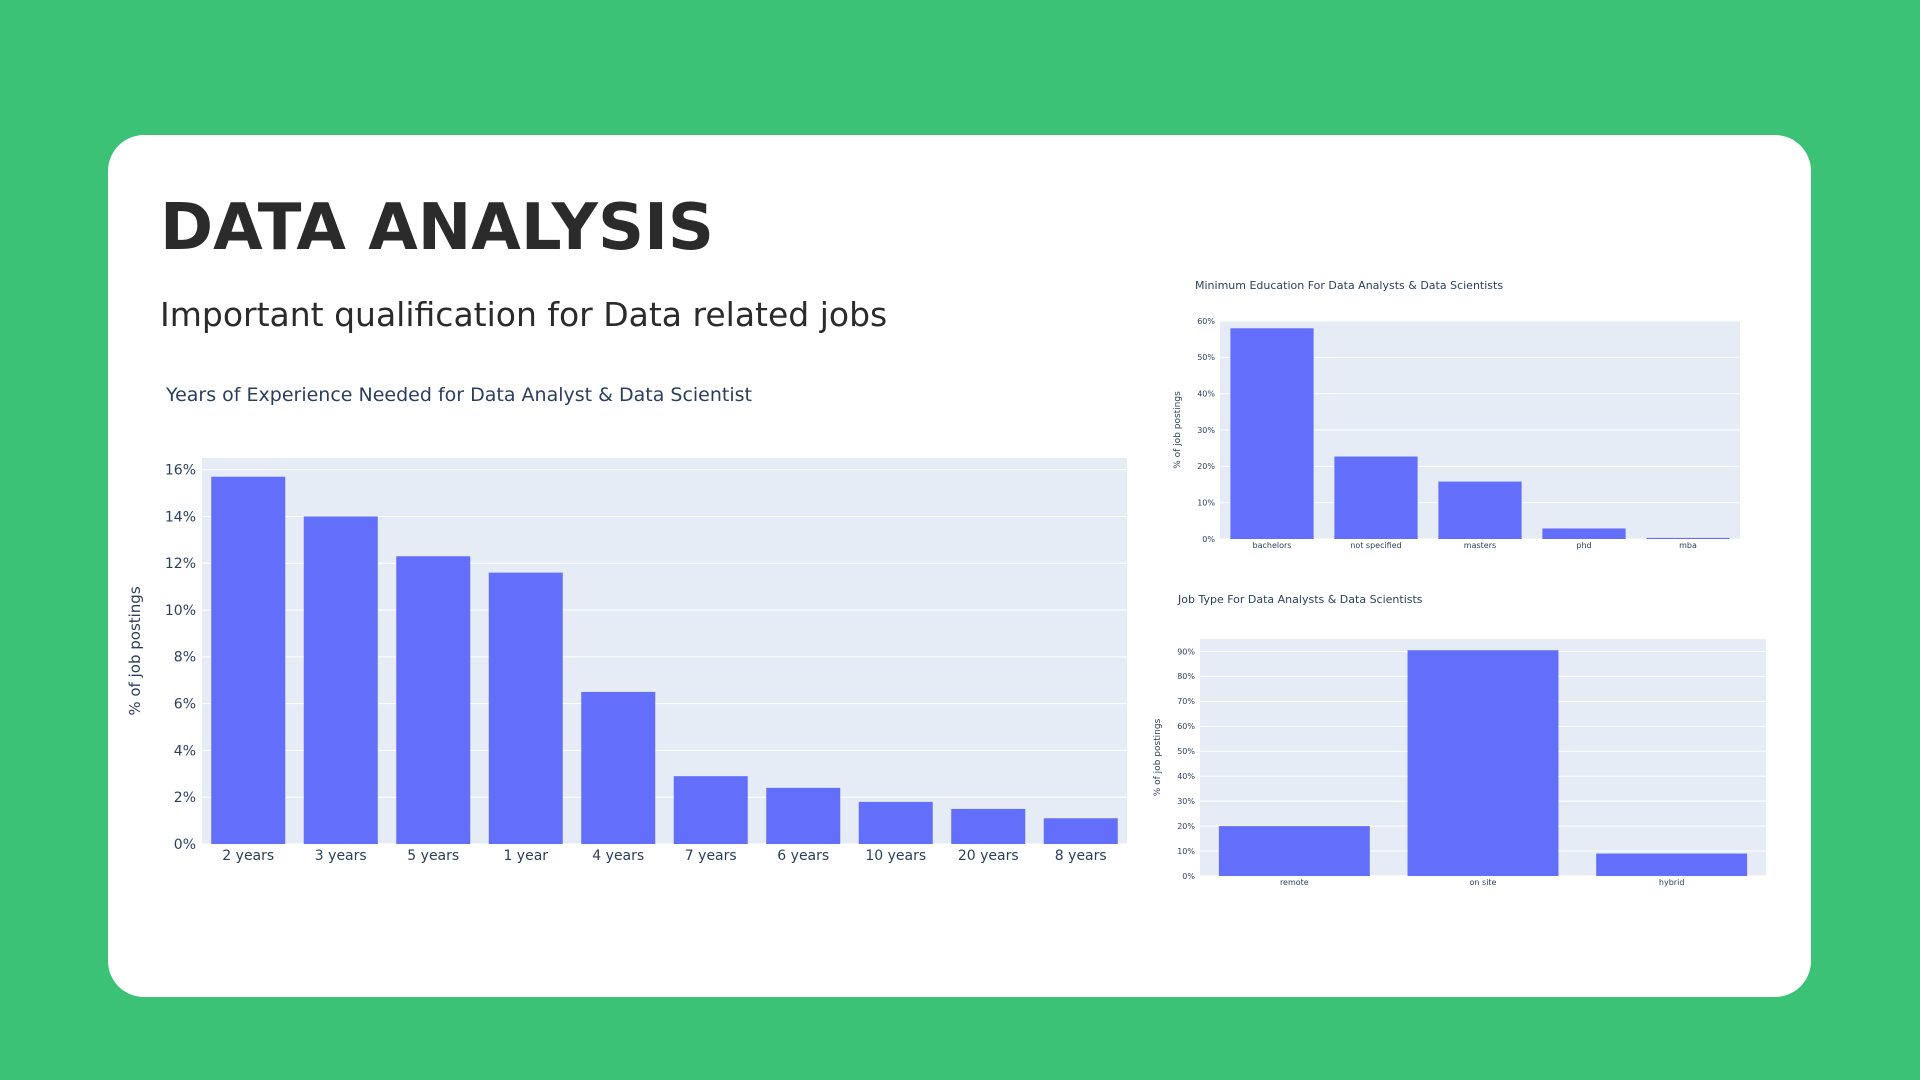 This screenshot has height=1080, width=1920. Describe the element at coordinates (1186, 676) in the screenshot. I see `y-tick-label: 80%` at that location.